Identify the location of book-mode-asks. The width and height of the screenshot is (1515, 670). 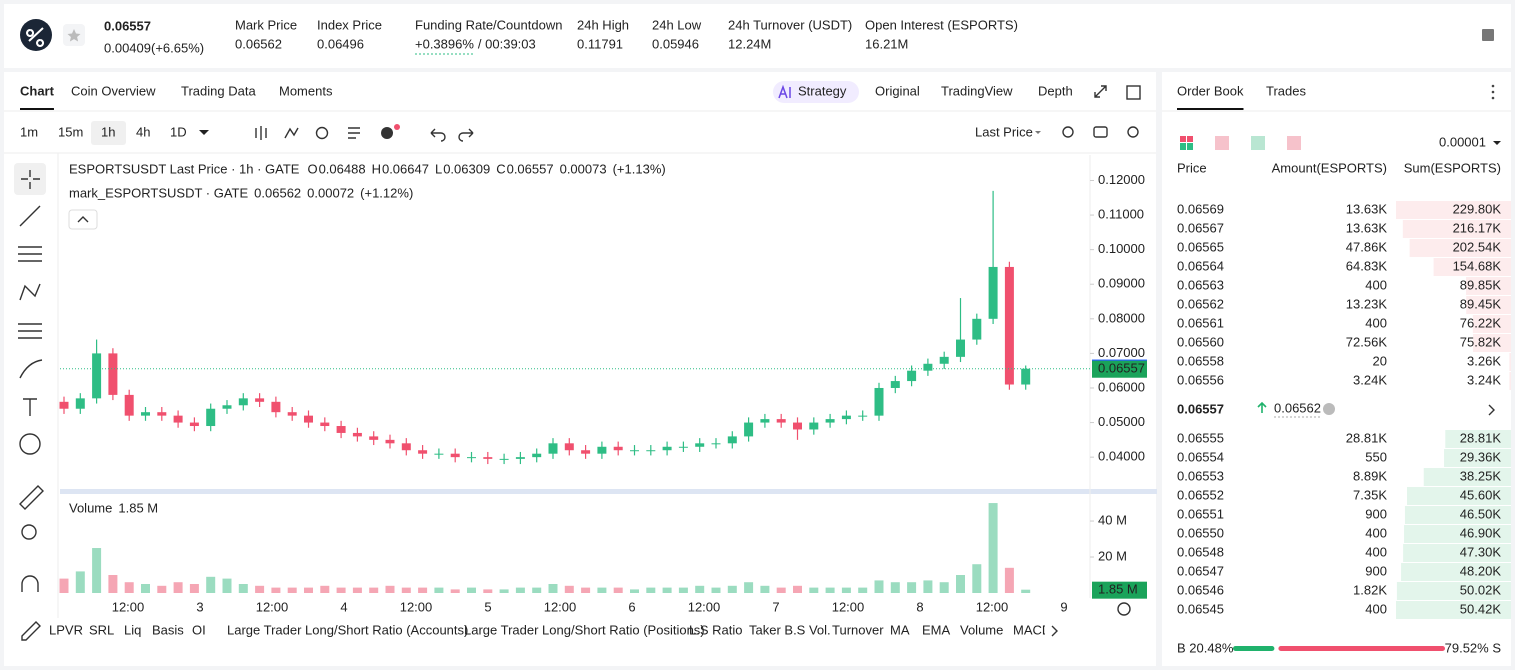
(1222, 143).